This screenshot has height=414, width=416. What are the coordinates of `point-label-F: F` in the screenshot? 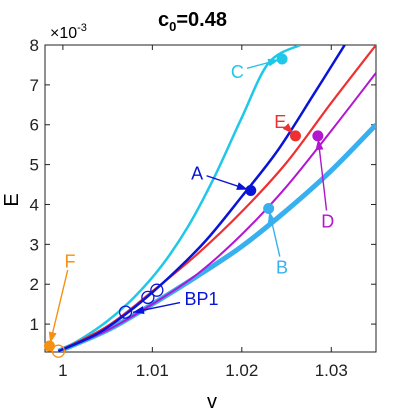 It's located at (70, 261).